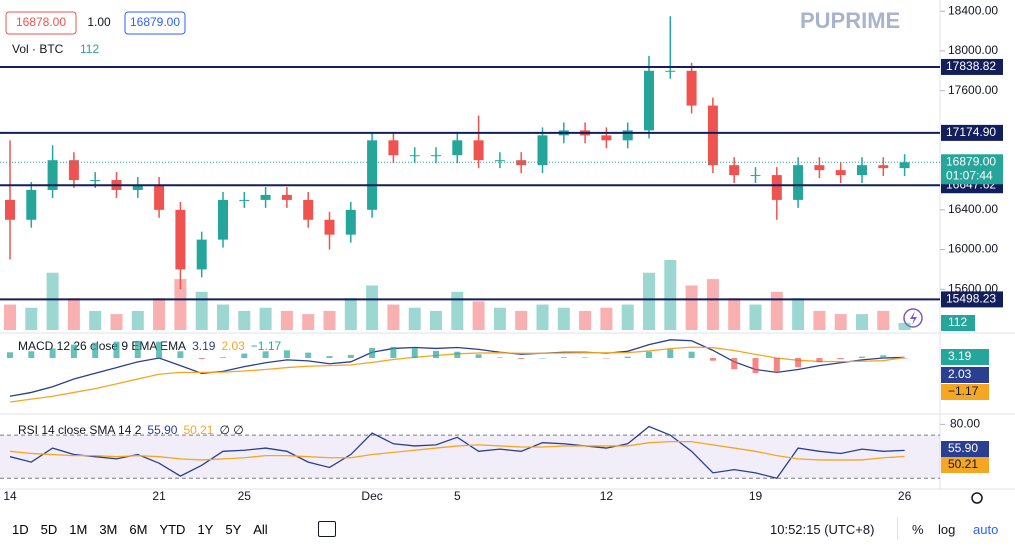 Image resolution: width=1015 pixels, height=554 pixels. Describe the element at coordinates (20, 529) in the screenshot. I see `range-button: 1D` at that location.